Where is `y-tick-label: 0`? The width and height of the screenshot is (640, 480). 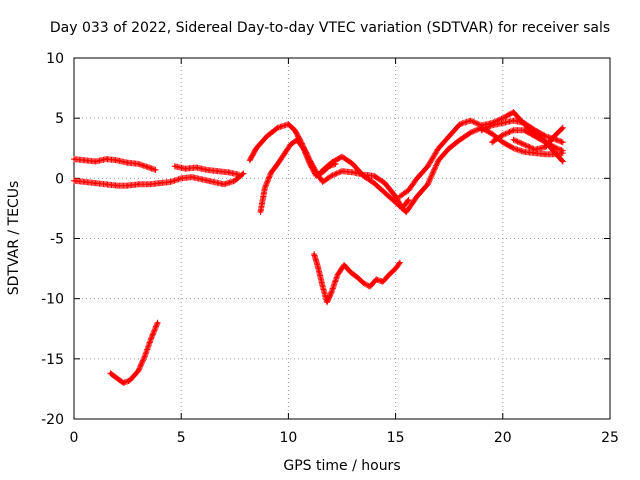 y-tick-label: 0 is located at coordinates (59, 179).